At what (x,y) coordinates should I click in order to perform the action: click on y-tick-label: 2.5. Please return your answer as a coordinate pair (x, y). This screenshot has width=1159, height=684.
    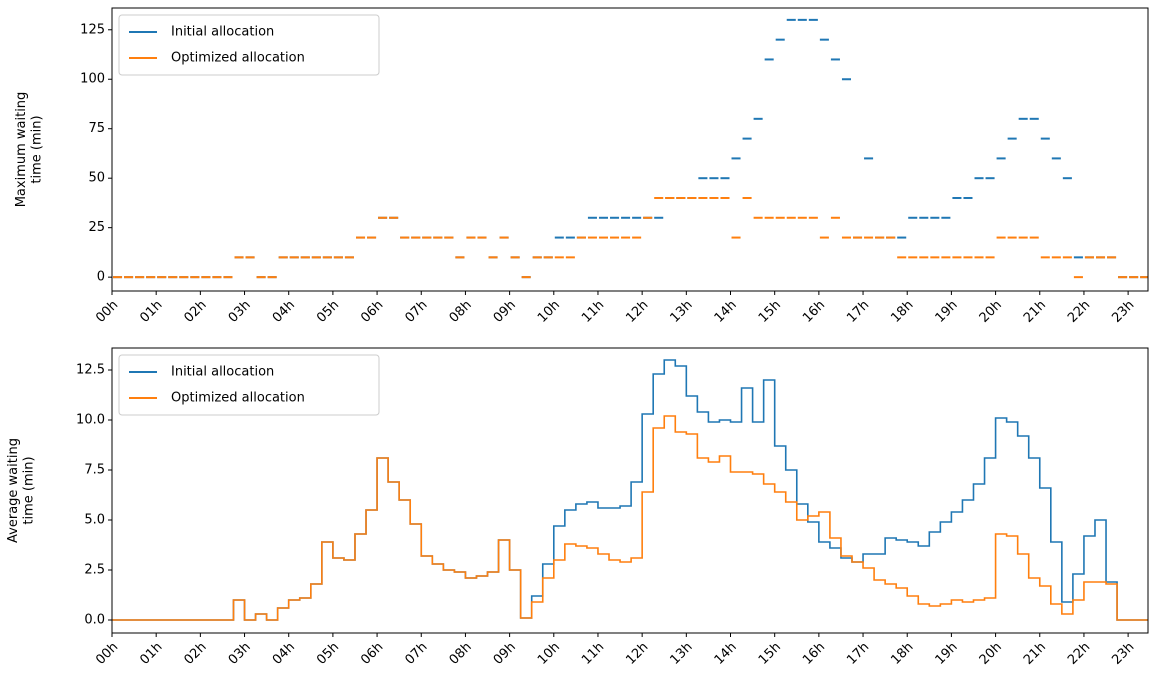
    Looking at the image, I should click on (94, 570).